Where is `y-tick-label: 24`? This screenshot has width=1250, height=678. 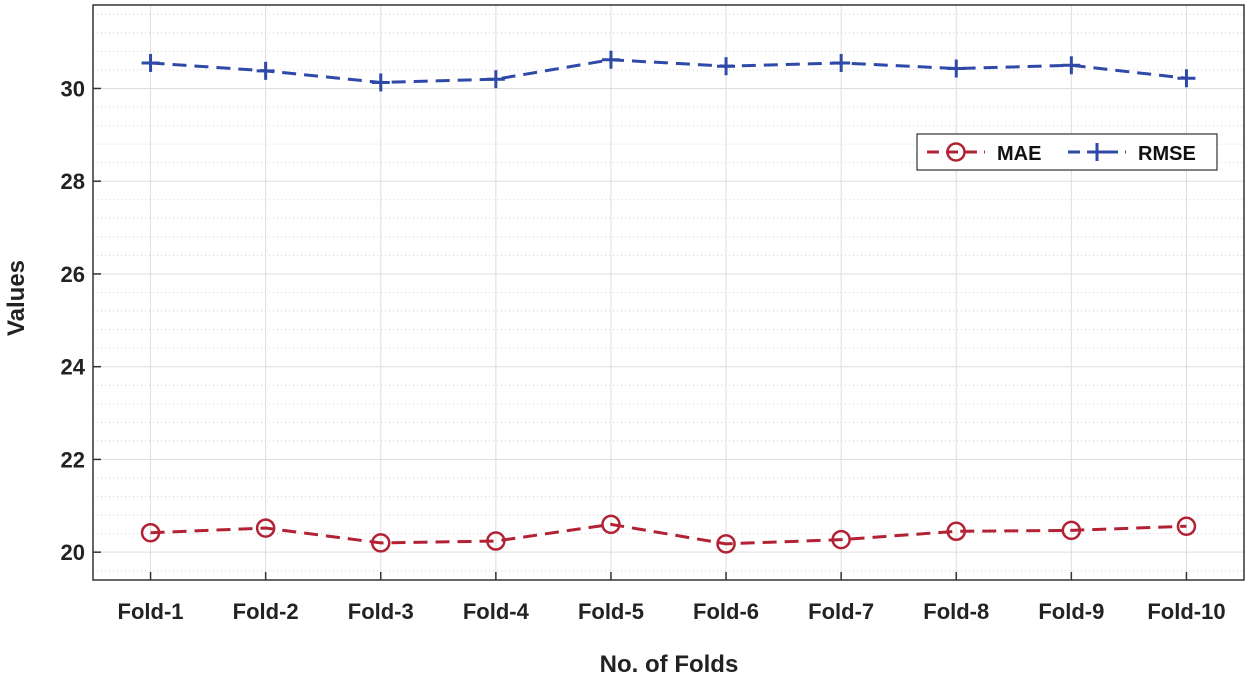 y-tick-label: 24 is located at coordinates (73, 367).